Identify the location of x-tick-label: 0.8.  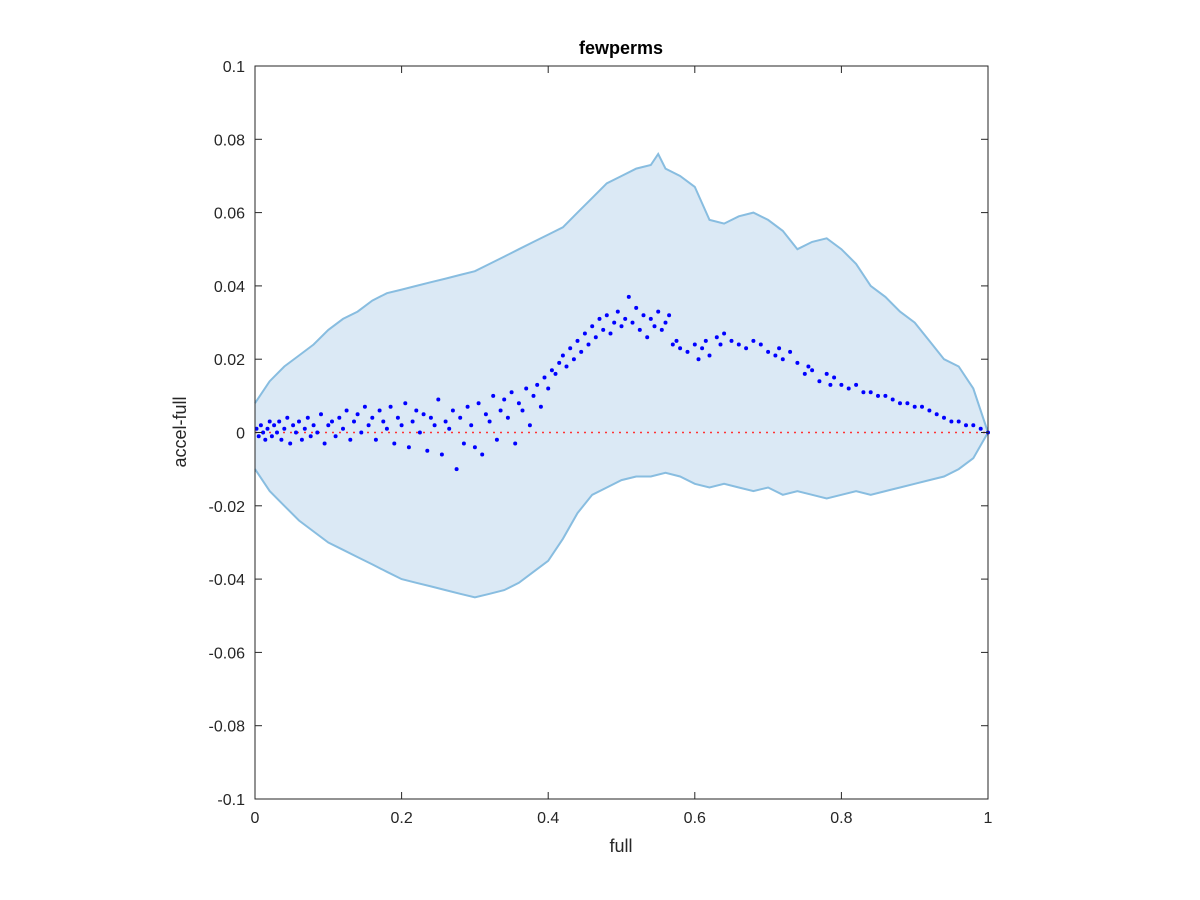
(841, 818).